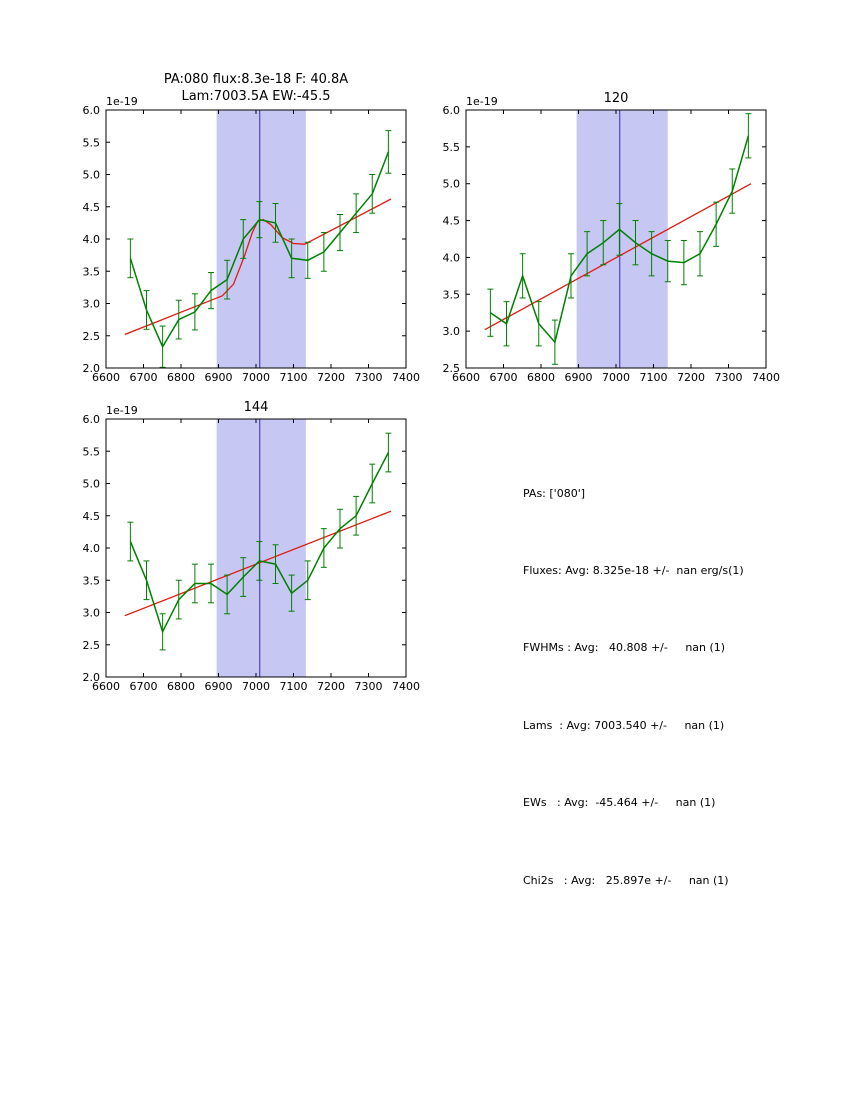 Image resolution: width=850 pixels, height=1100 pixels. What do you see at coordinates (619, 803) in the screenshot?
I see `summary-line-ews: EWs : Avg: -45.464 +/- nan (1)` at bounding box center [619, 803].